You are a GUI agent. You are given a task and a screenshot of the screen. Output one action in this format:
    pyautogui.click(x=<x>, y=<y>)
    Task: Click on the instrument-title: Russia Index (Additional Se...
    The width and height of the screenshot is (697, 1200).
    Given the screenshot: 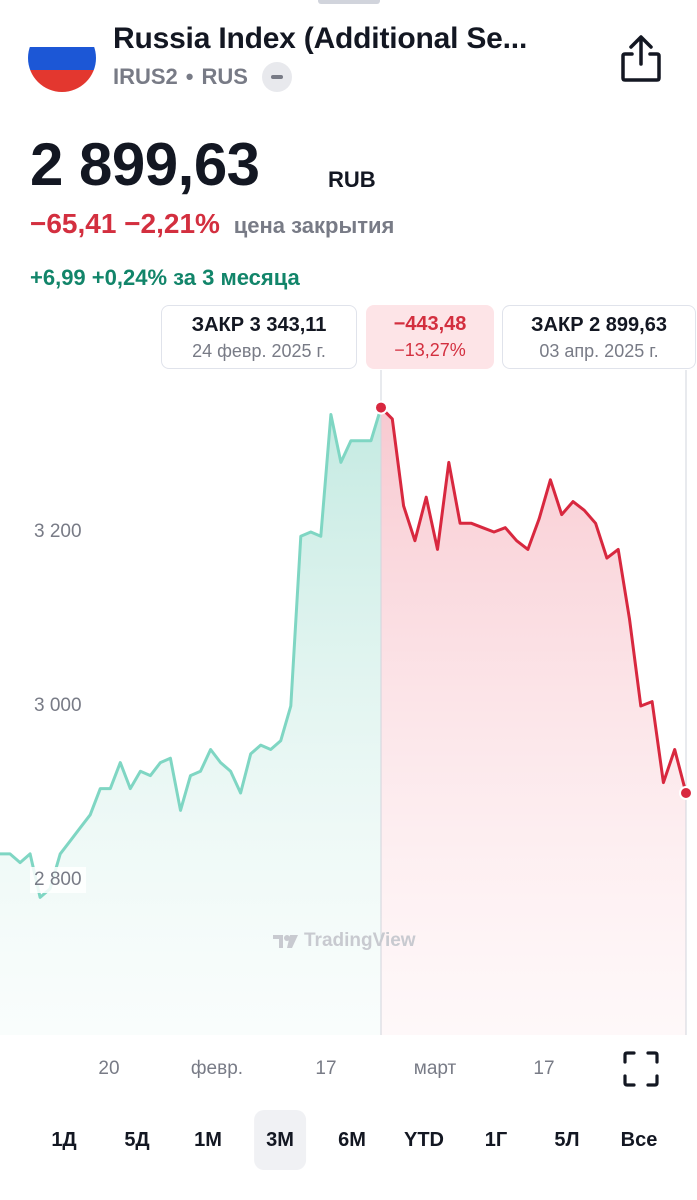 What is the action you would take?
    pyautogui.click(x=320, y=38)
    